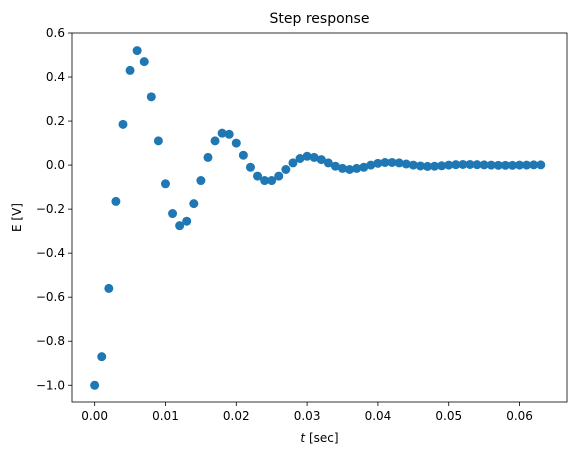 The width and height of the screenshot is (578, 457). Describe the element at coordinates (55, 121) in the screenshot. I see `y-tick-label-6: 0.2` at that location.